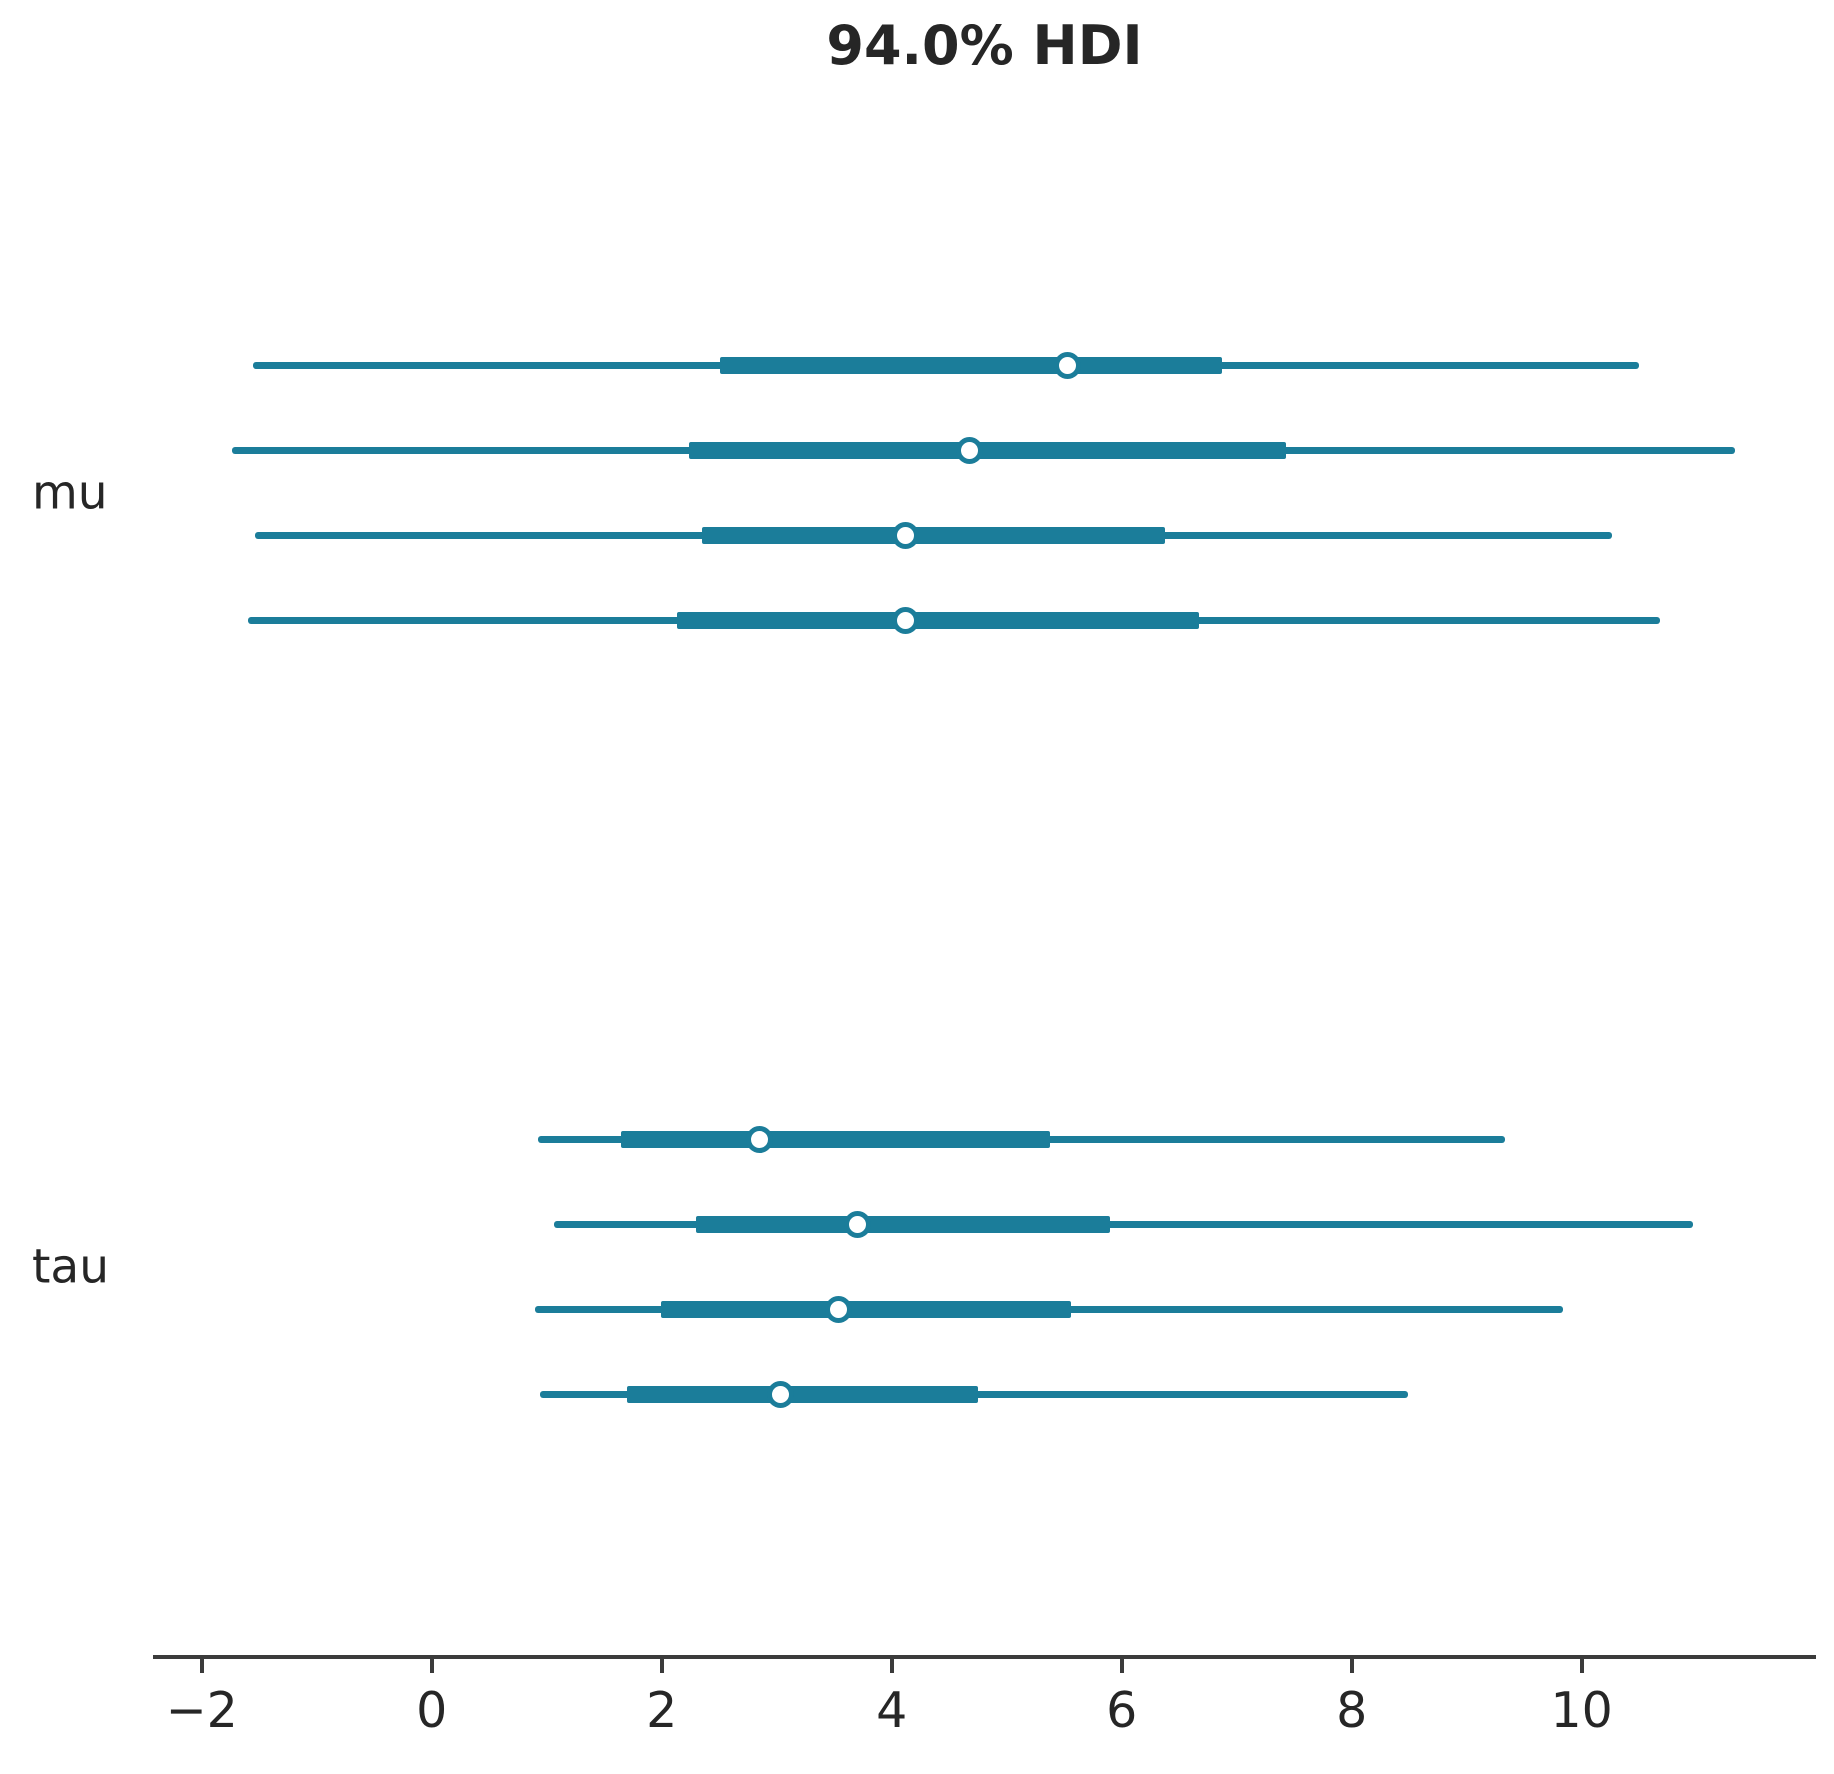  Describe the element at coordinates (984, 1657) in the screenshot. I see `x-axis-line` at that location.